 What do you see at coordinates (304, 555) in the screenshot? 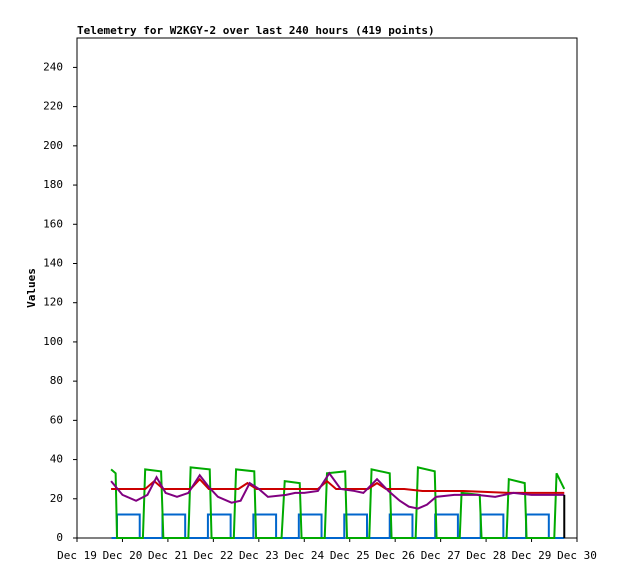
I see `x-tick-label: Dec 24` at bounding box center [304, 555].